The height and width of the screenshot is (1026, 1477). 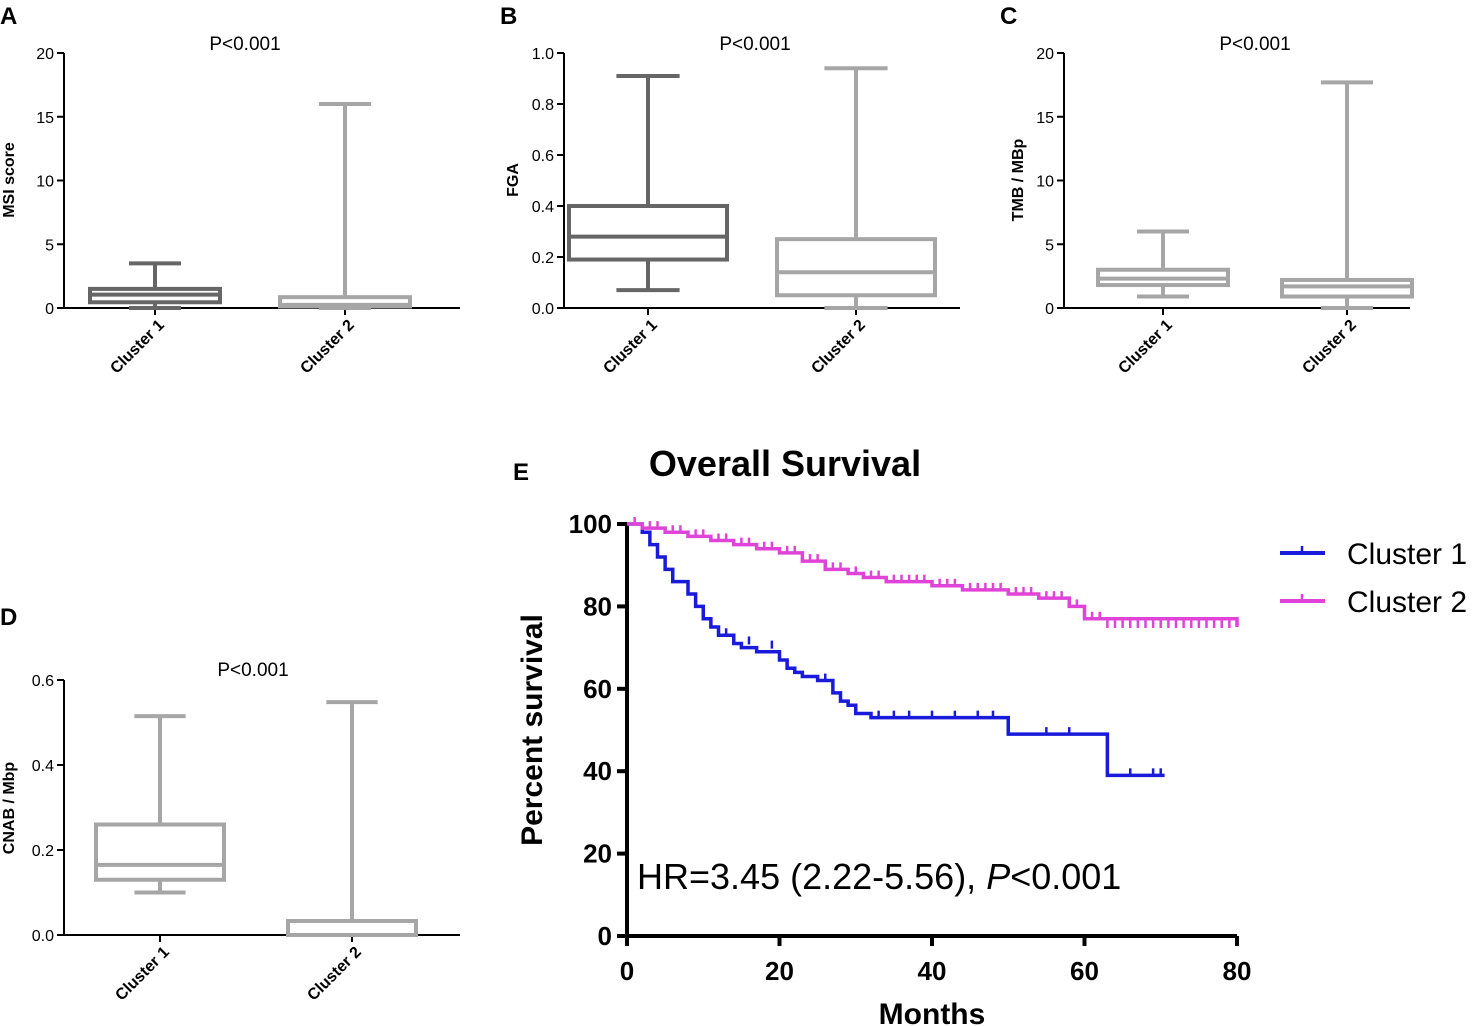 What do you see at coordinates (532, 730) in the screenshot?
I see `y-axis-label: Percent survival` at bounding box center [532, 730].